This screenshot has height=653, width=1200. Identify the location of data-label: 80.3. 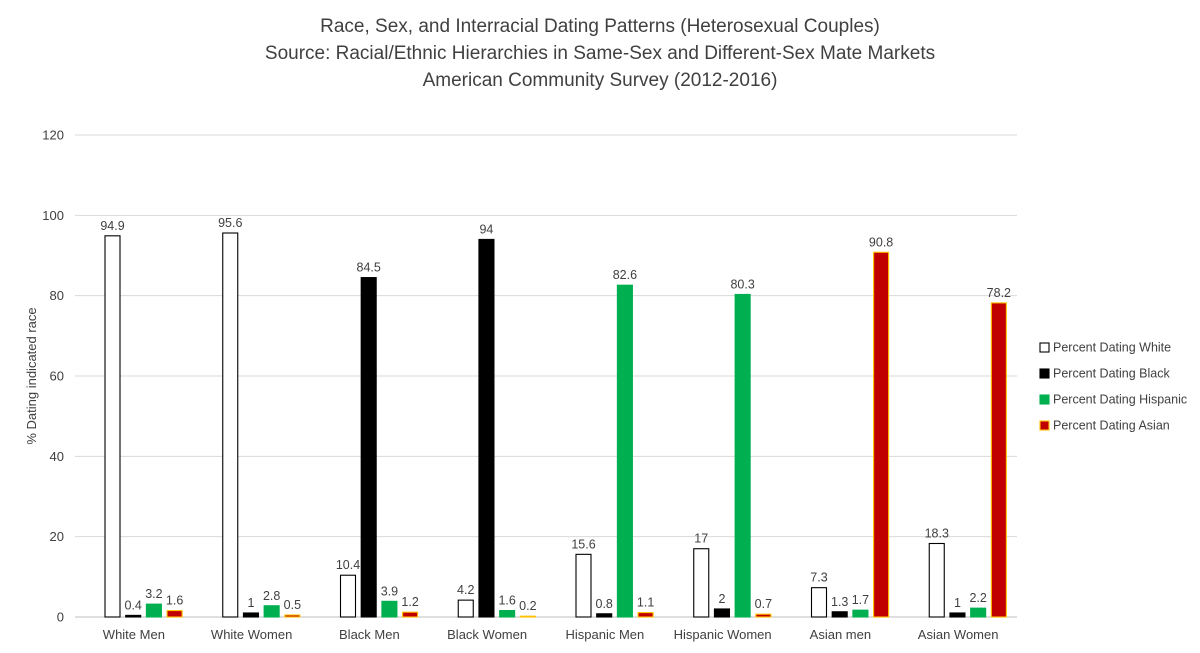
(742, 284).